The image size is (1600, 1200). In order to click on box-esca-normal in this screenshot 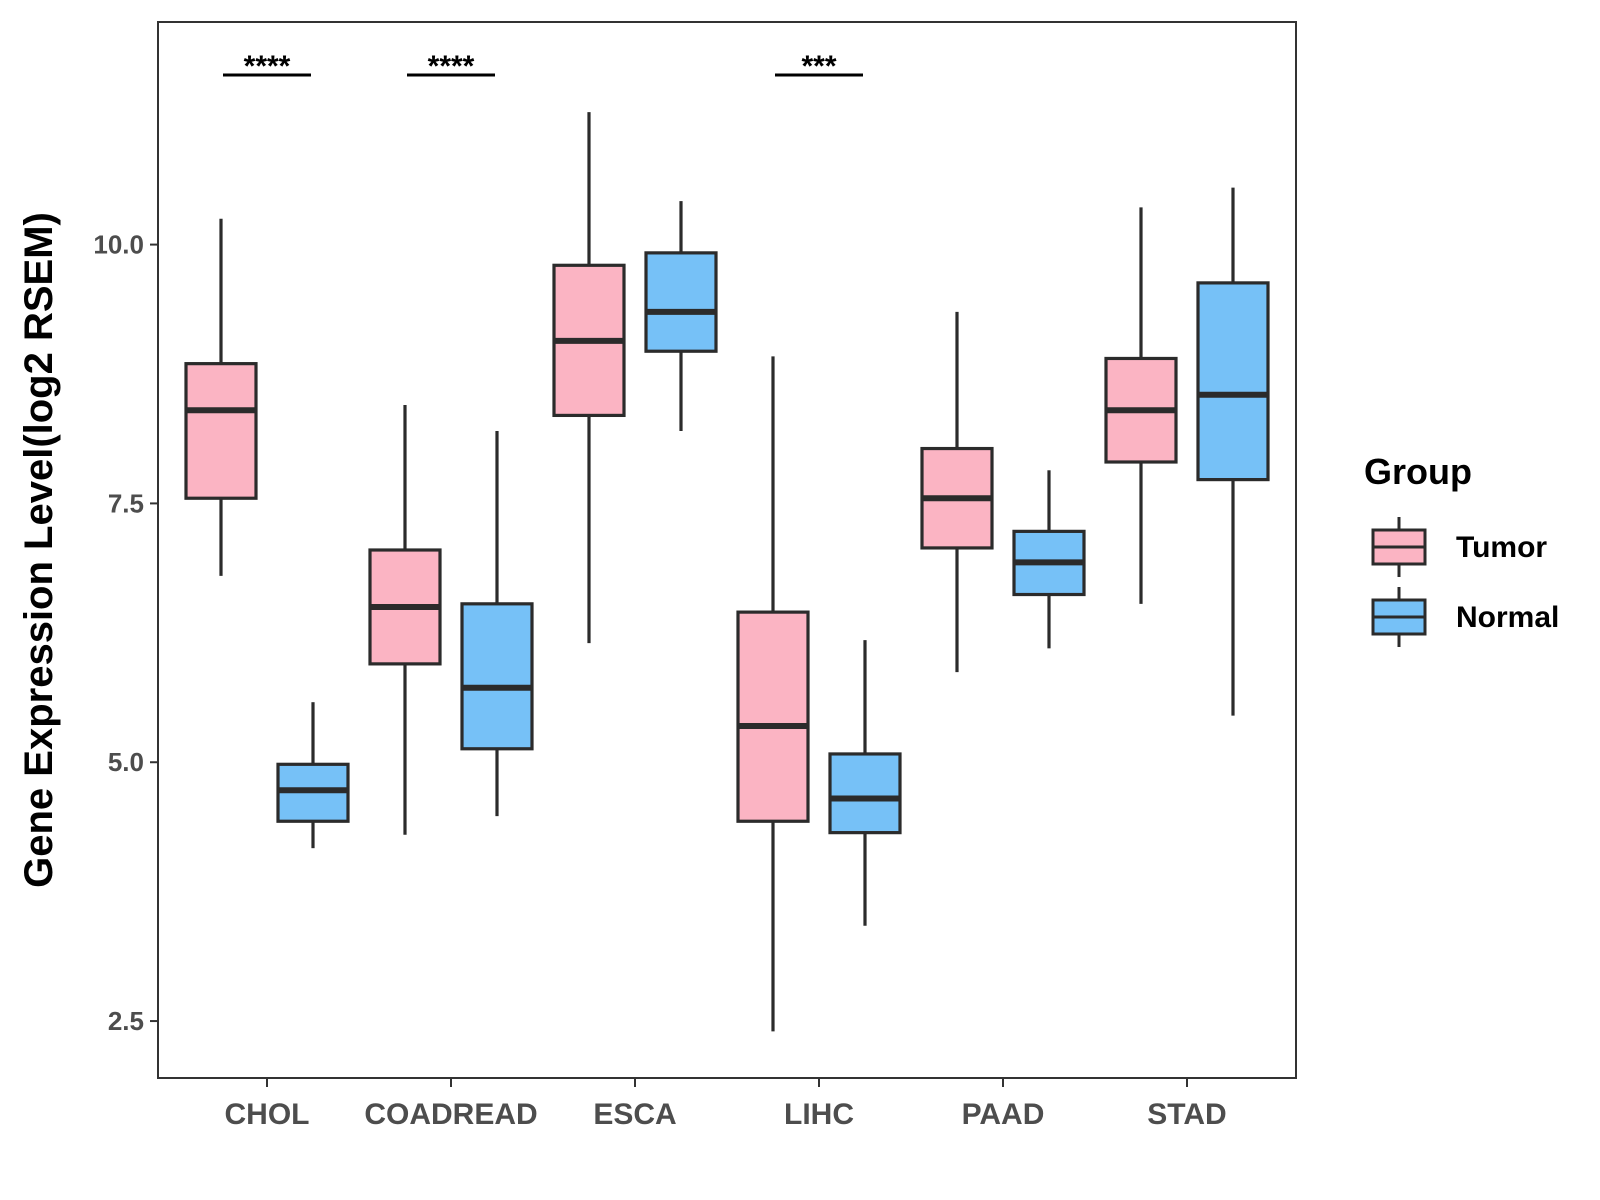, I will do `click(681, 316)`.